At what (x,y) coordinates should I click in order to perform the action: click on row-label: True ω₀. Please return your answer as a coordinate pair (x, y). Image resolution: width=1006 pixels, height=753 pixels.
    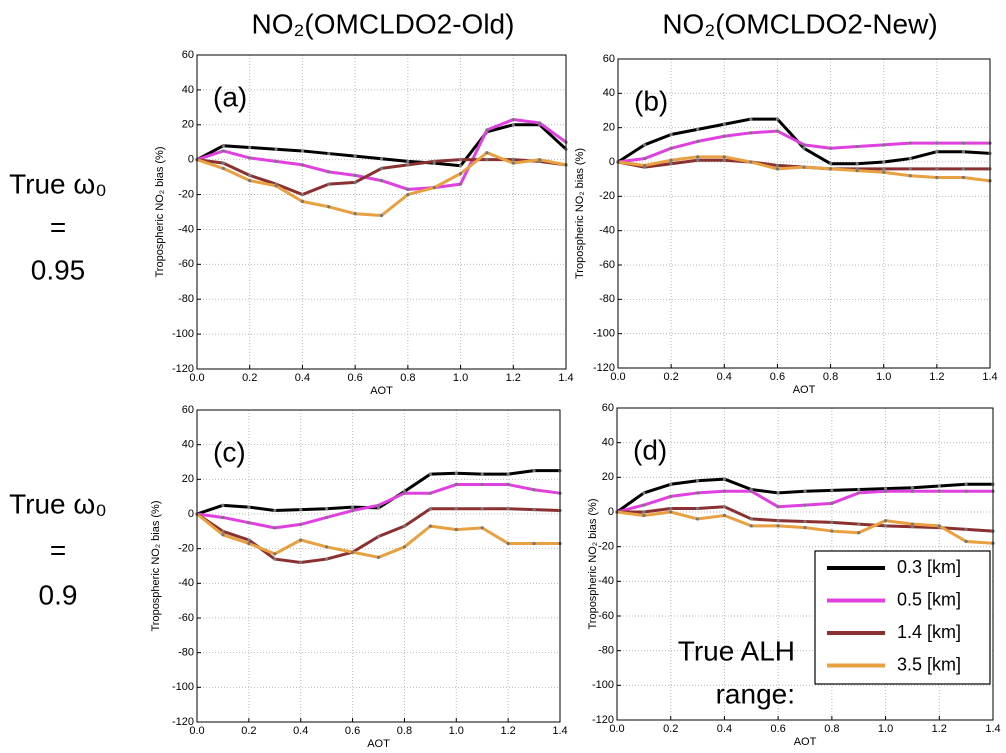
    Looking at the image, I should click on (58, 183).